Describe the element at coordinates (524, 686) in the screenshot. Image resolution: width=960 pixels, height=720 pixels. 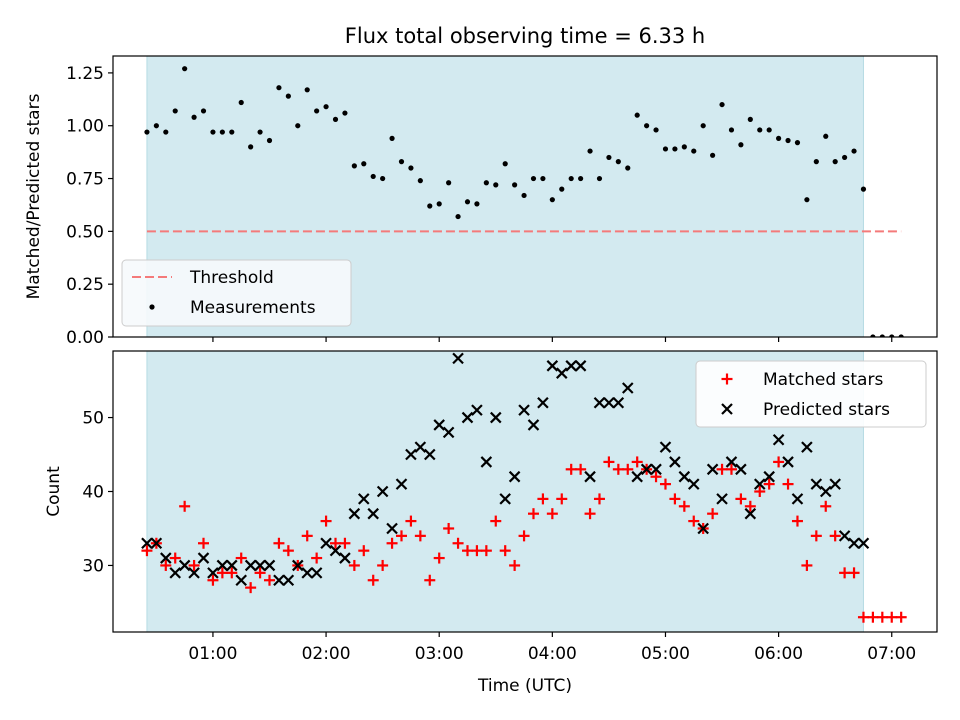
I see `x-axis-label: Time (UTC)` at that location.